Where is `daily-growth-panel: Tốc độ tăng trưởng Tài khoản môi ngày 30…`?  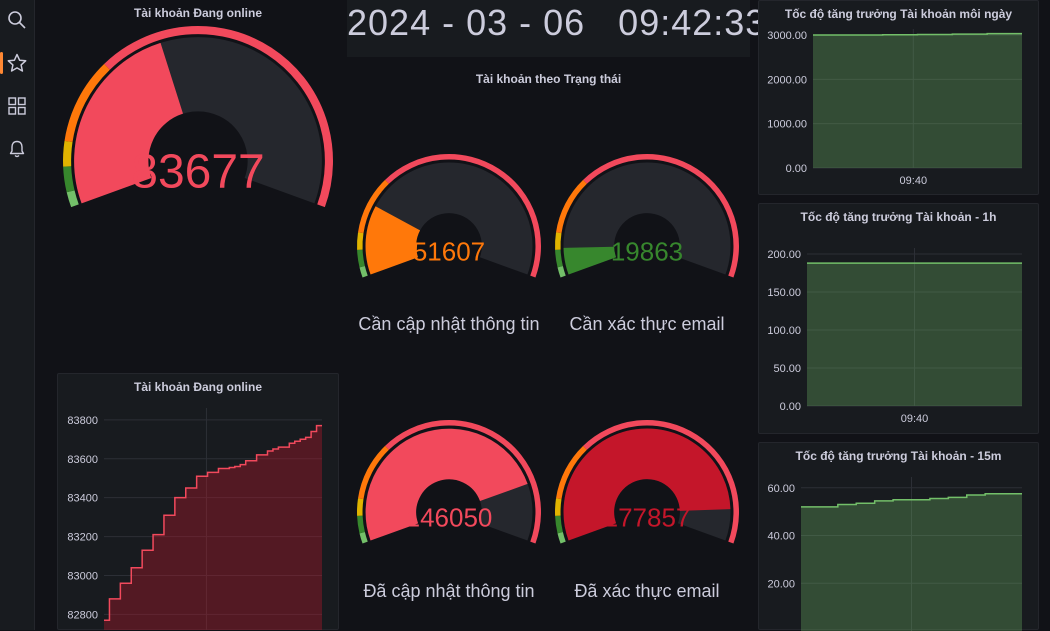 daily-growth-panel: Tốc độ tăng trưởng Tài khoản môi ngày 30… is located at coordinates (898, 97).